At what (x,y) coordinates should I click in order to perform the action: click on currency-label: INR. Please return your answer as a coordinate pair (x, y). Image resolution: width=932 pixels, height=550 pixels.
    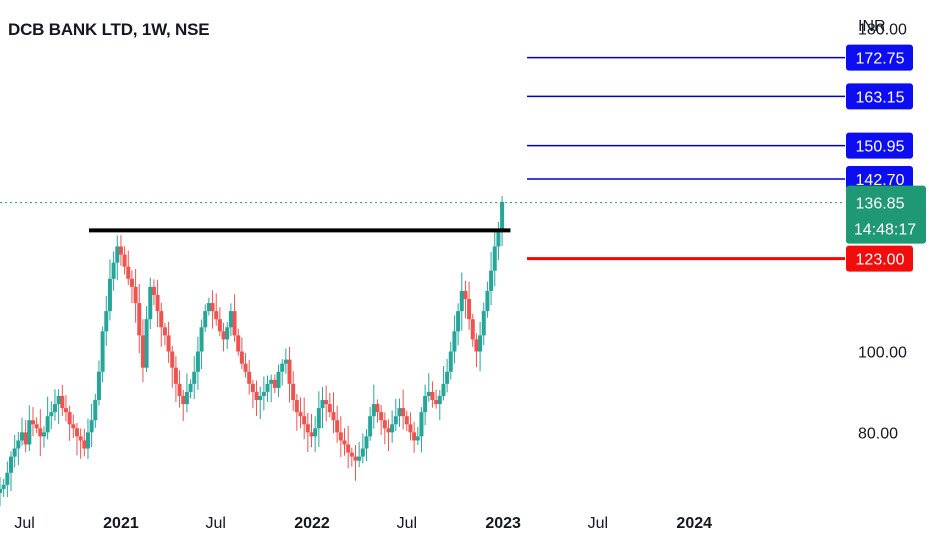
    Looking at the image, I should click on (872, 26).